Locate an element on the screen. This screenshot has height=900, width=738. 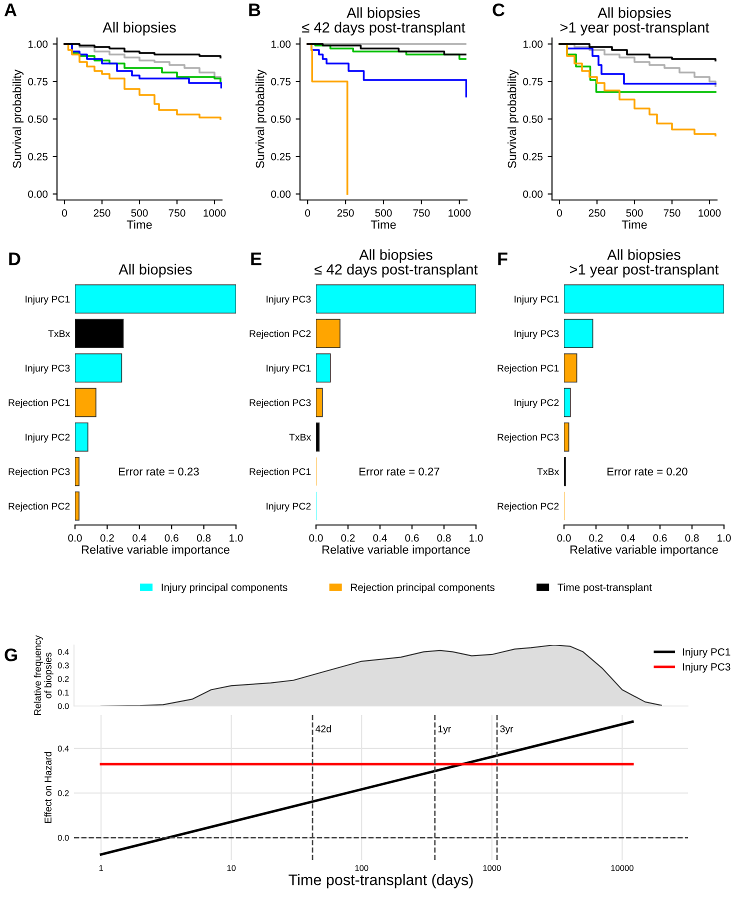
ref-line-label: 3yr is located at coordinates (507, 729).